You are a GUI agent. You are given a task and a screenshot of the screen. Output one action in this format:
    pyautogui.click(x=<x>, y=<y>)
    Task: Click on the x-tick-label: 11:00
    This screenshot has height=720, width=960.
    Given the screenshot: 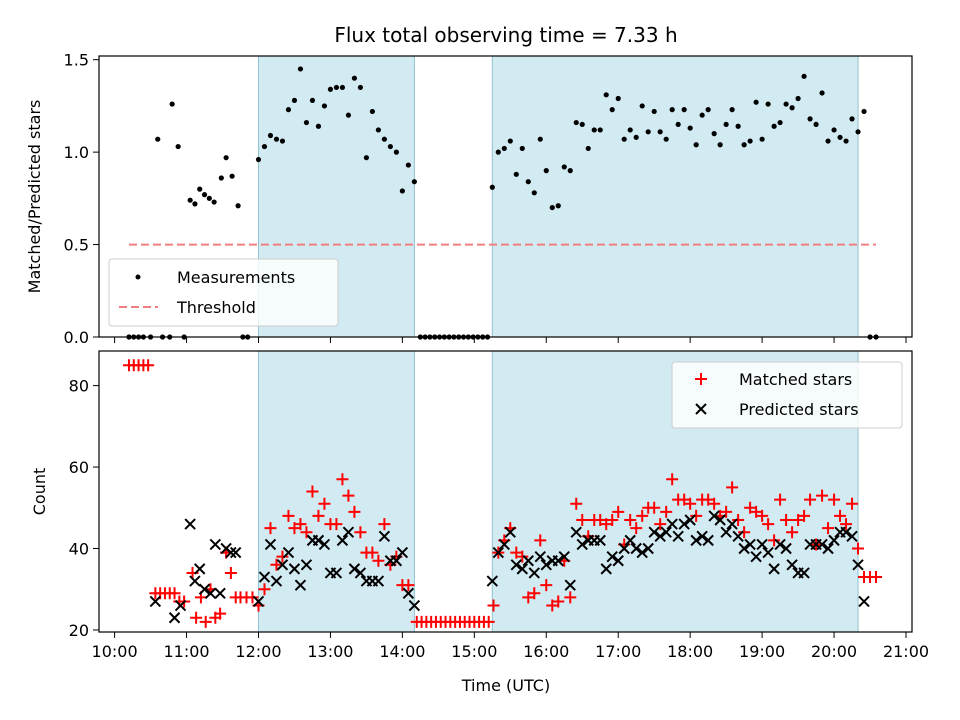 What is the action you would take?
    pyautogui.click(x=186, y=651)
    